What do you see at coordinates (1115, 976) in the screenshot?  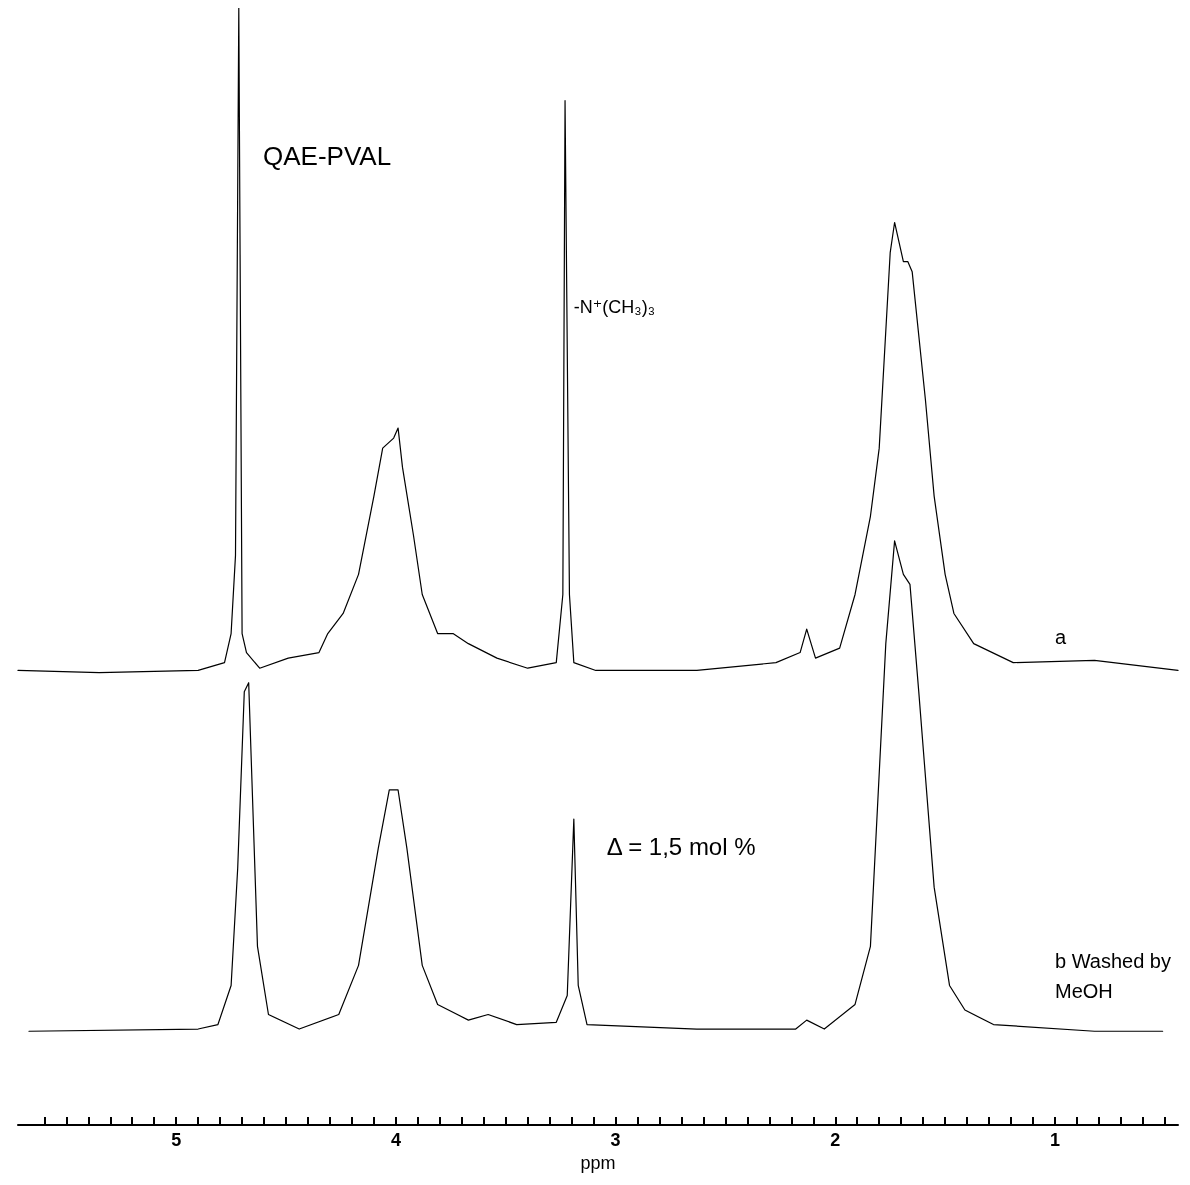 I see `series-label: b Washed by MeOH` at bounding box center [1115, 976].